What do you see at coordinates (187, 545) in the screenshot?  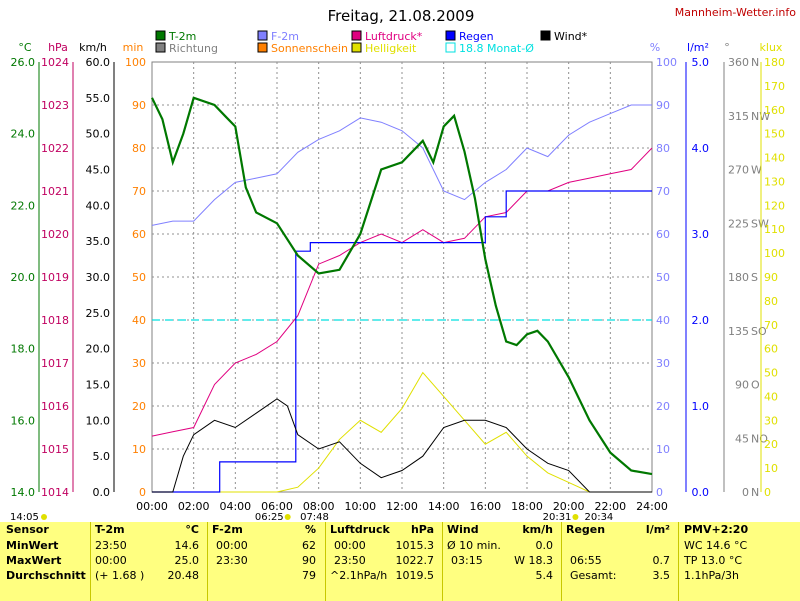 I see `stats-temp-min: 14.6` at bounding box center [187, 545].